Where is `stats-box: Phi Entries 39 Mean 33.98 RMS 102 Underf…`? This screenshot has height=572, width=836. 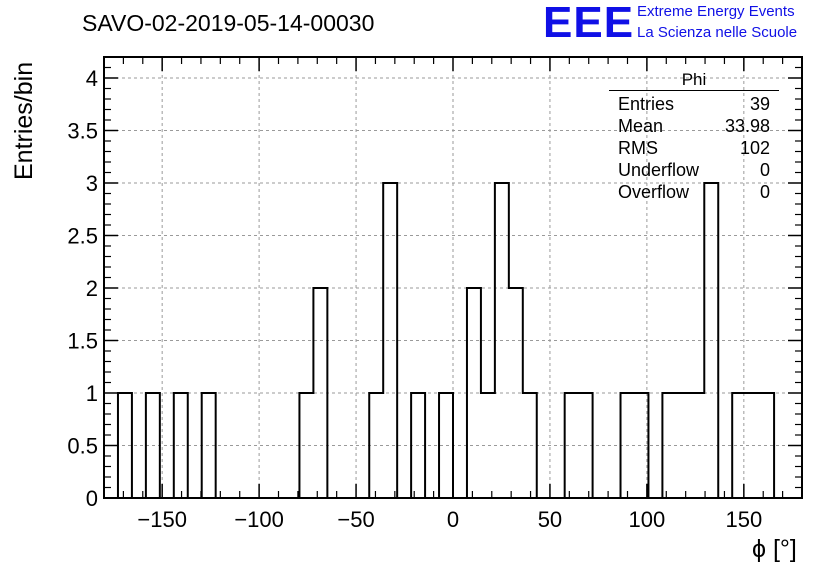
stats-box: Phi Entries 39 Mean 33.98 RMS 102 Underf… is located at coordinates (694, 136).